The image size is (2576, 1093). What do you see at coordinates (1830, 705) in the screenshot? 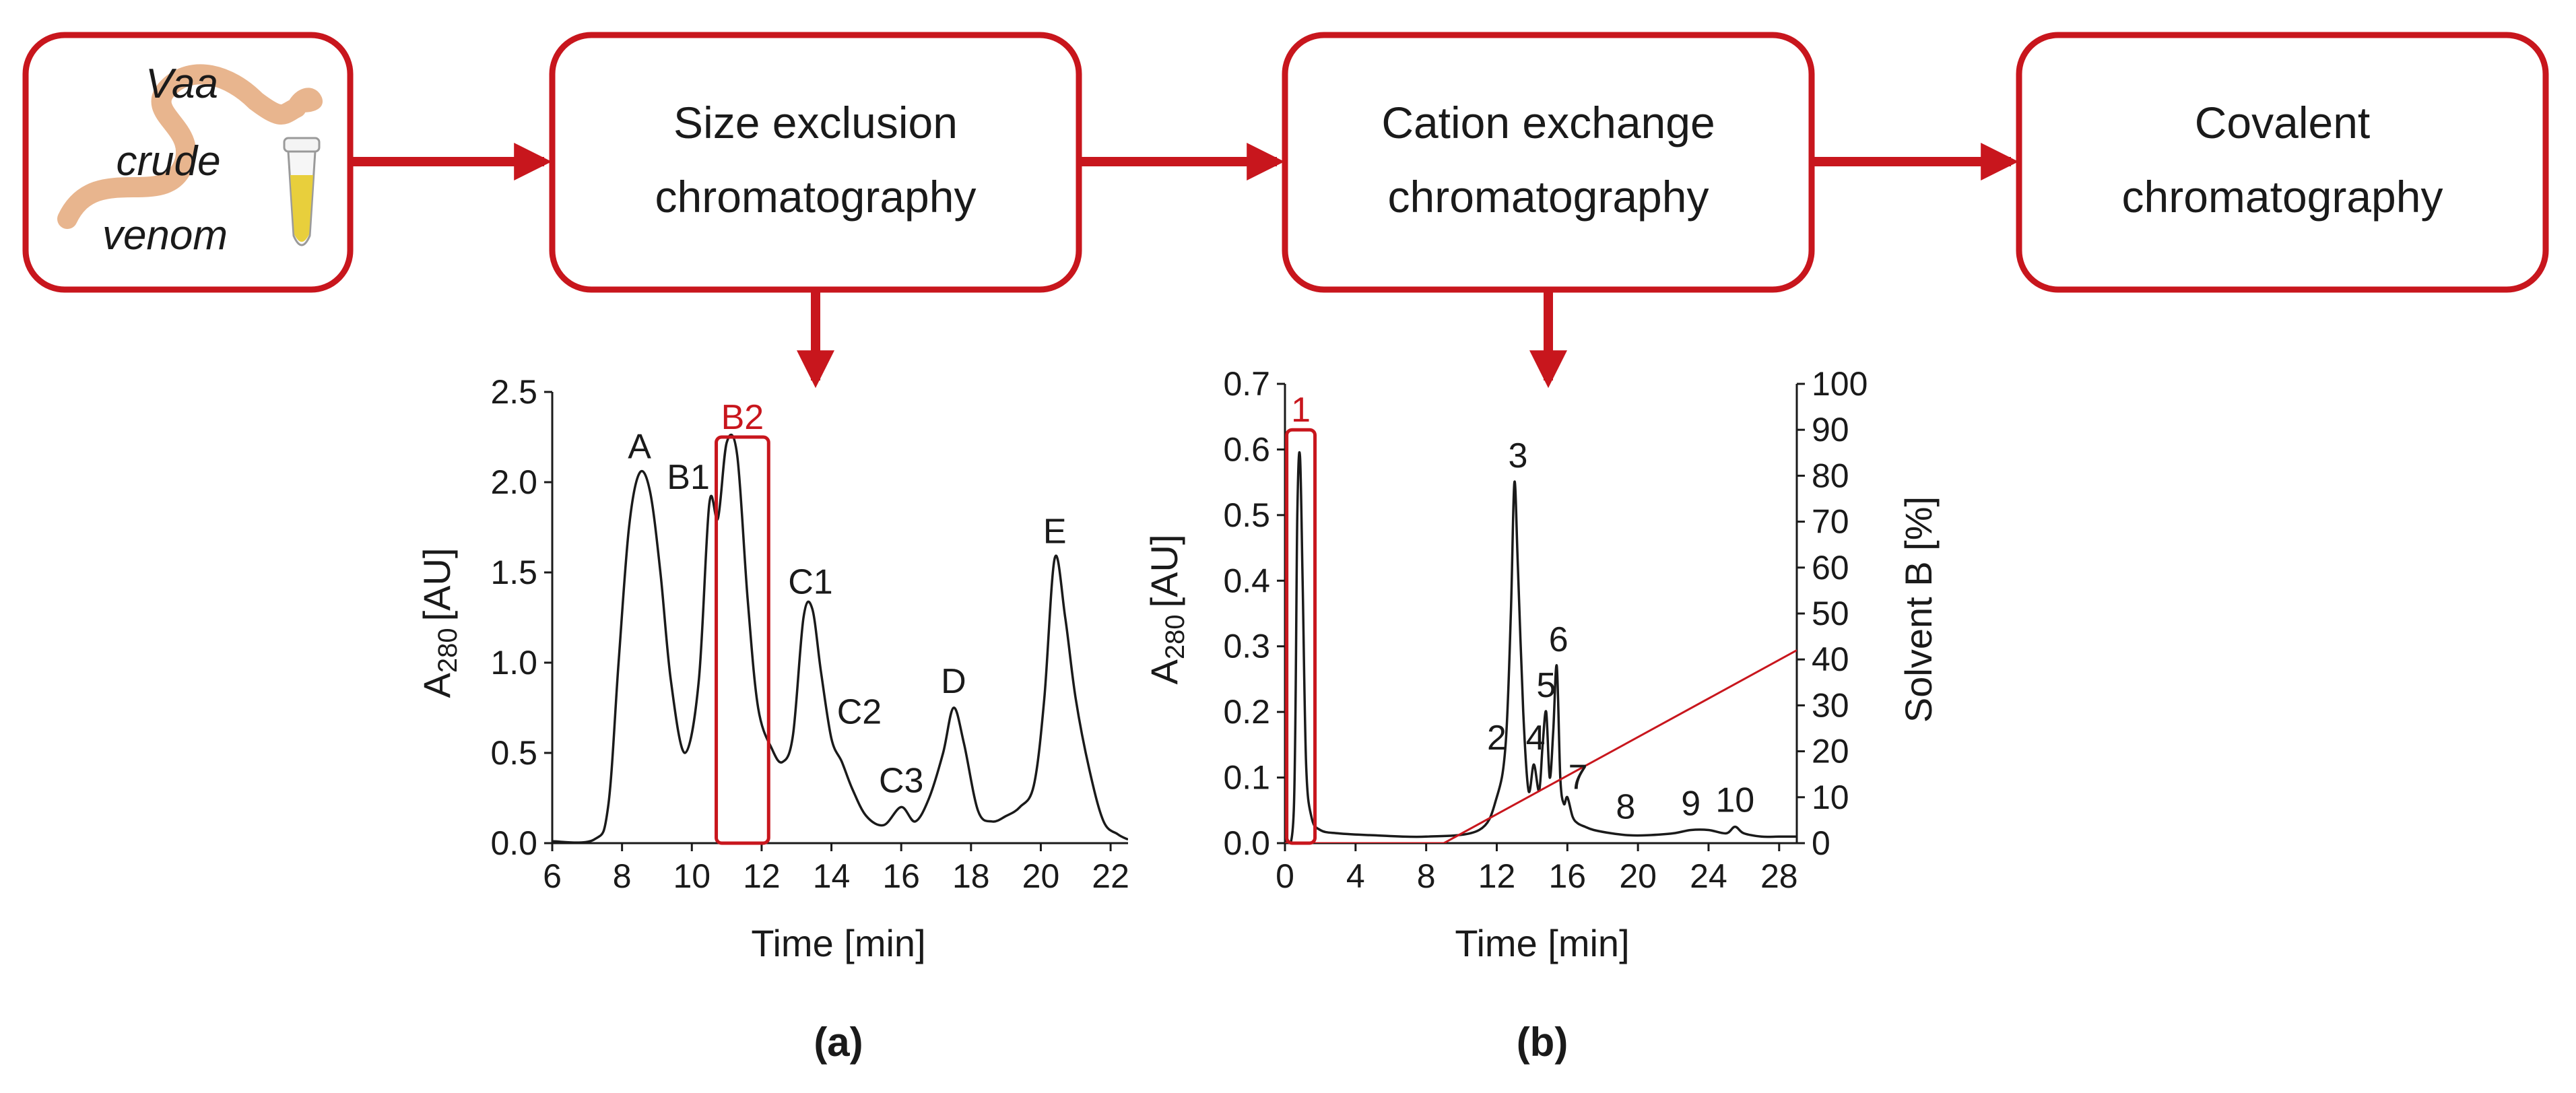
I see `chart-b-y-right-tick-label: 30` at bounding box center [1830, 705].